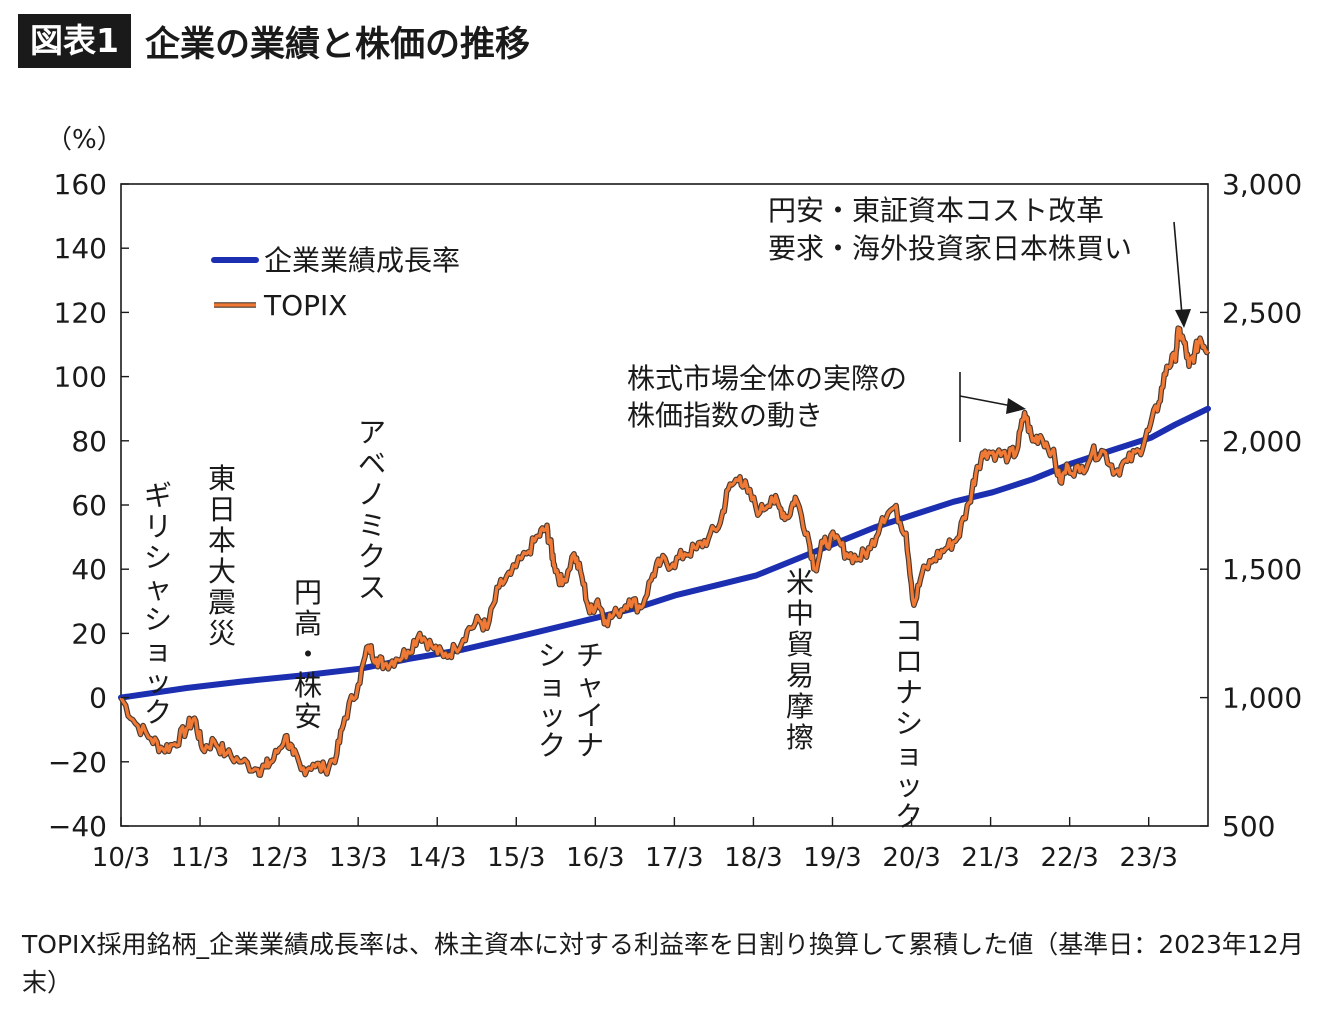 The width and height of the screenshot is (1340, 1014). I want to click on annotation-char: イ, so click(590, 715).